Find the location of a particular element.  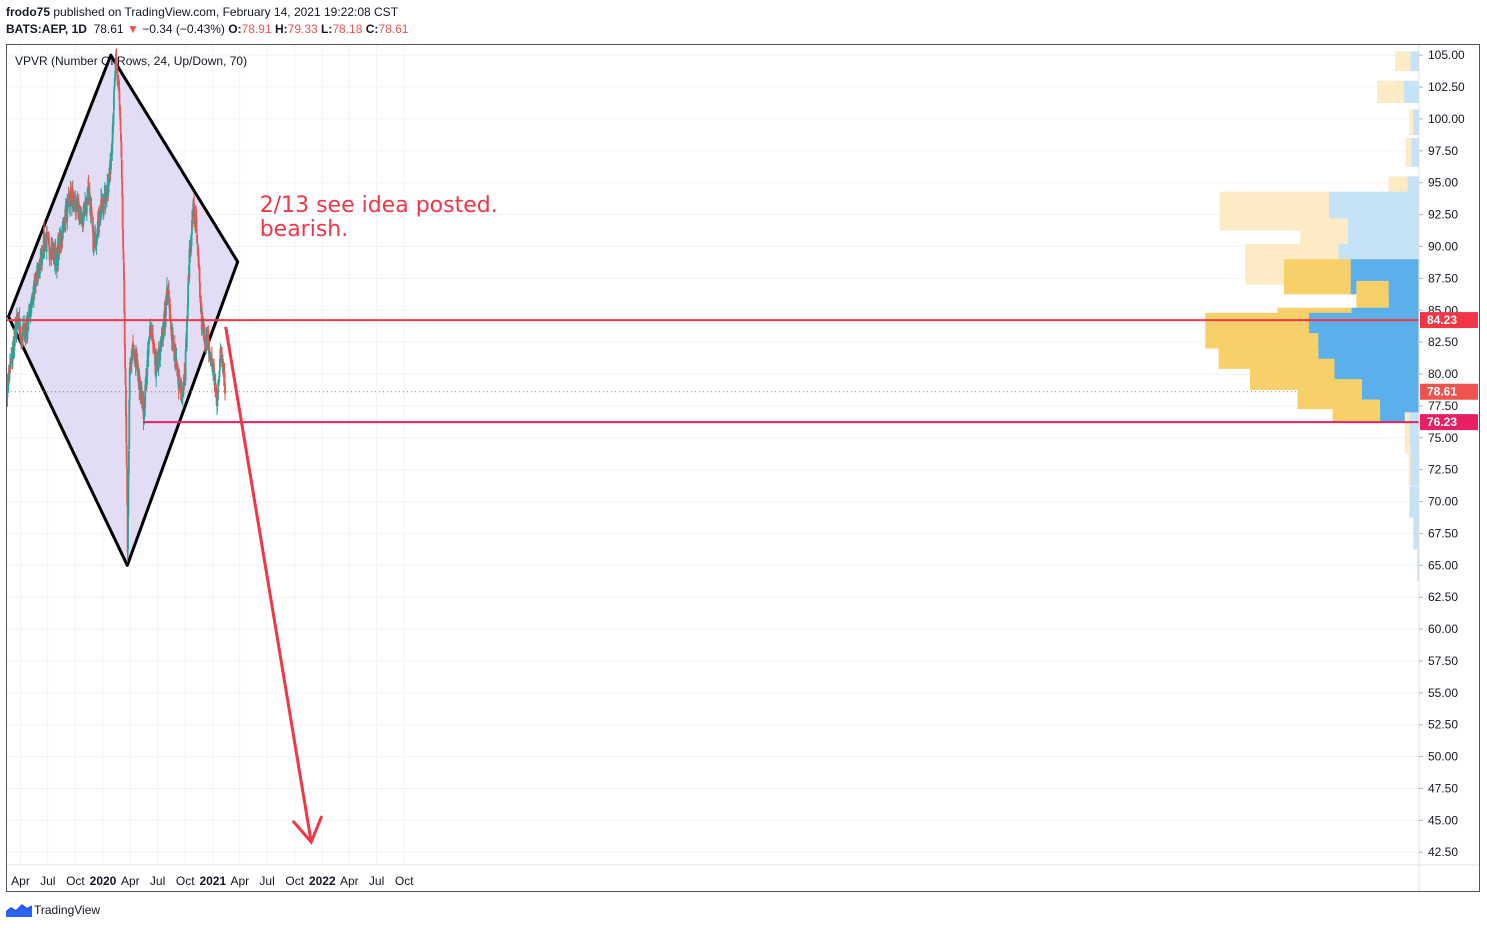

price-tick-label: 97.50 is located at coordinates (1443, 151).